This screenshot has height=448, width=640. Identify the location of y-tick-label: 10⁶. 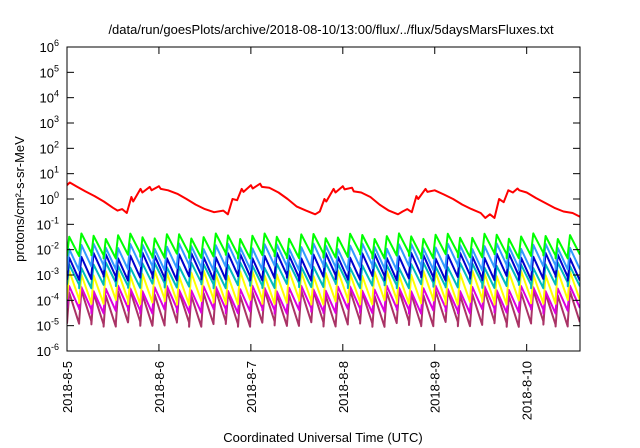
(49, 46).